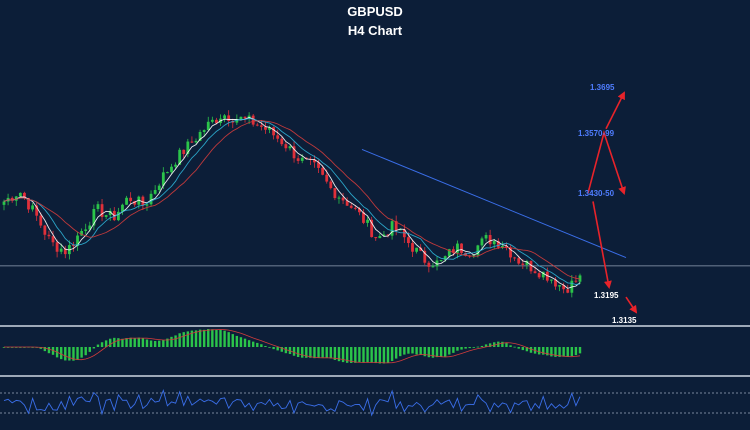  Describe the element at coordinates (606, 295) in the screenshot. I see `price-level-label: 1.3195` at that location.